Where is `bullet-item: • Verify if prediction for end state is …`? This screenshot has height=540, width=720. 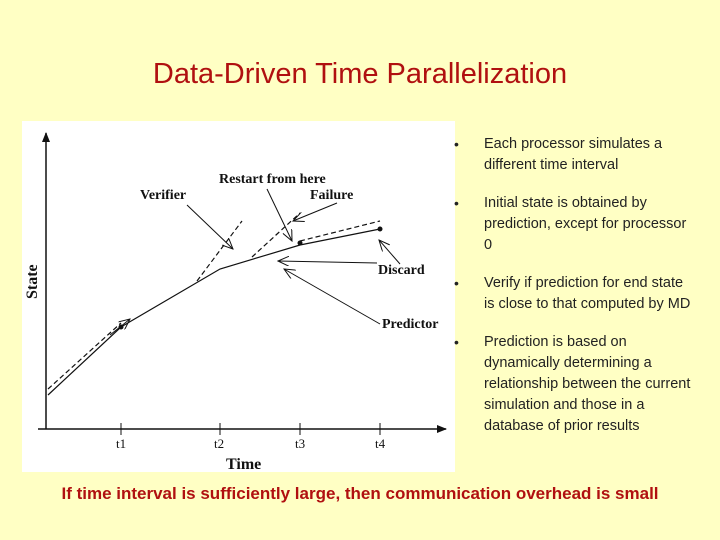
bullet-item: • Verify if prediction for end state is … is located at coordinates (572, 294).